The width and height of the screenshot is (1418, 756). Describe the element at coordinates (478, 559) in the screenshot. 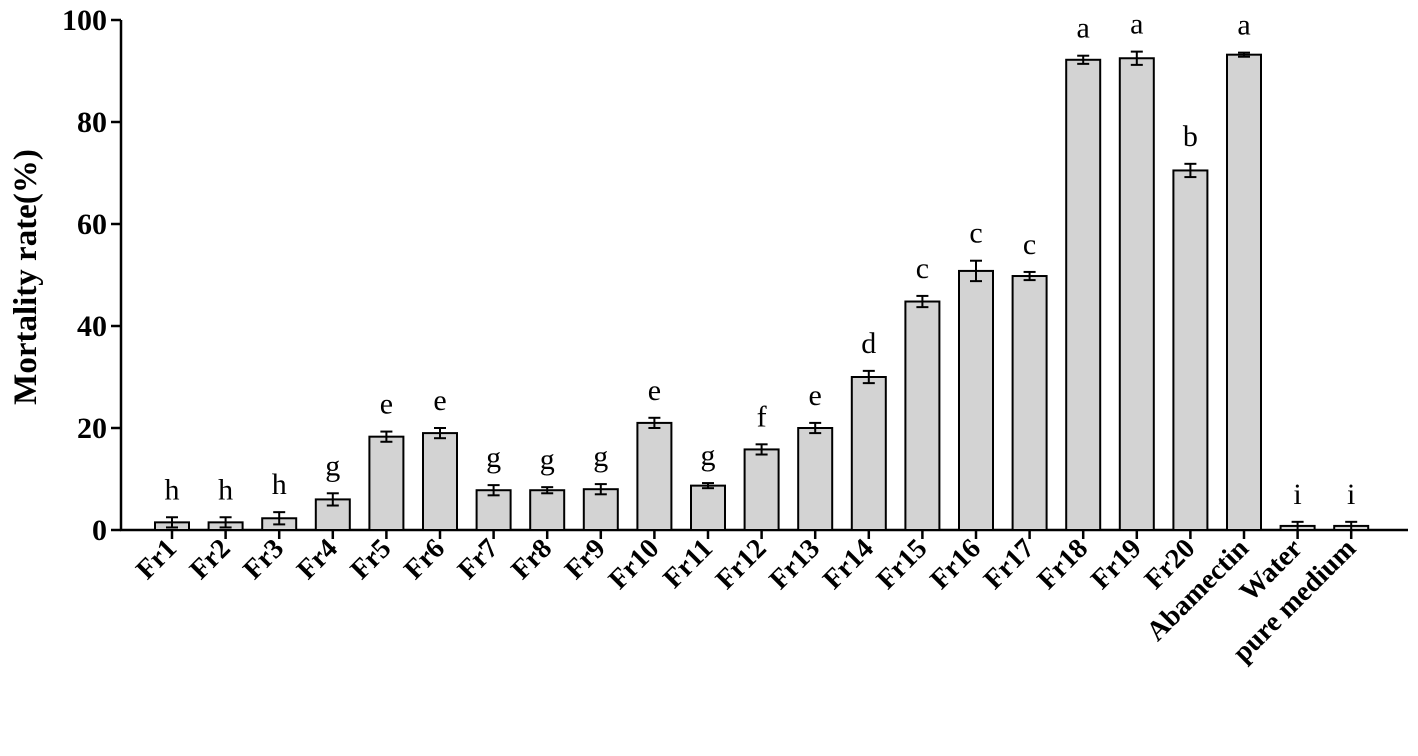

I see `x-category-label: Fr7` at that location.